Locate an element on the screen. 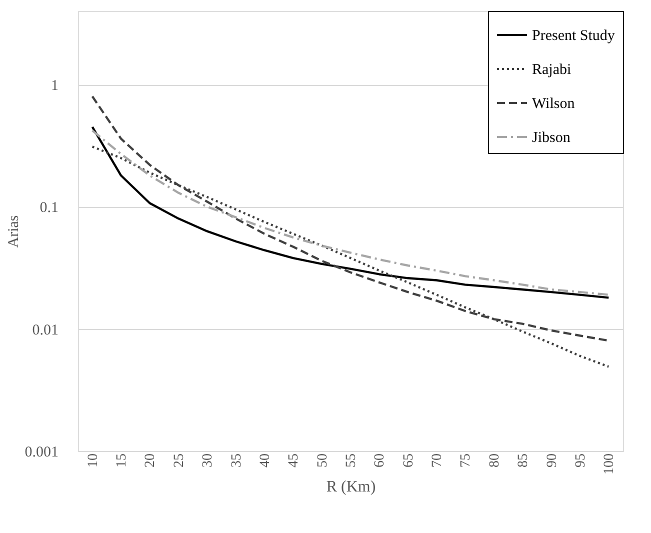 This screenshot has width=651, height=533. x-tick-label: 90 is located at coordinates (552, 461).